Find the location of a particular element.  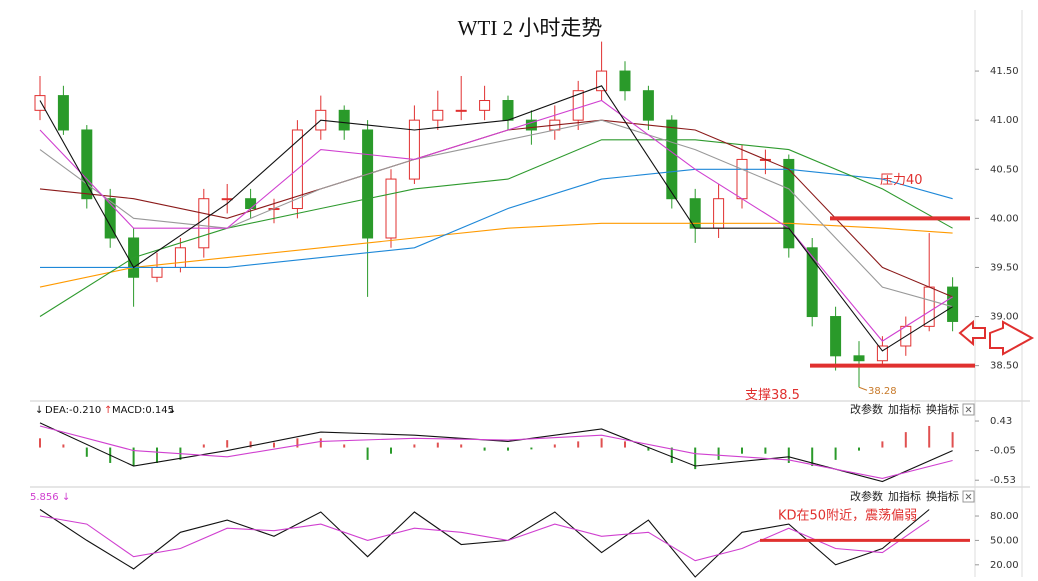

indicator-header: DEA:-0.210 is located at coordinates (73, 410).